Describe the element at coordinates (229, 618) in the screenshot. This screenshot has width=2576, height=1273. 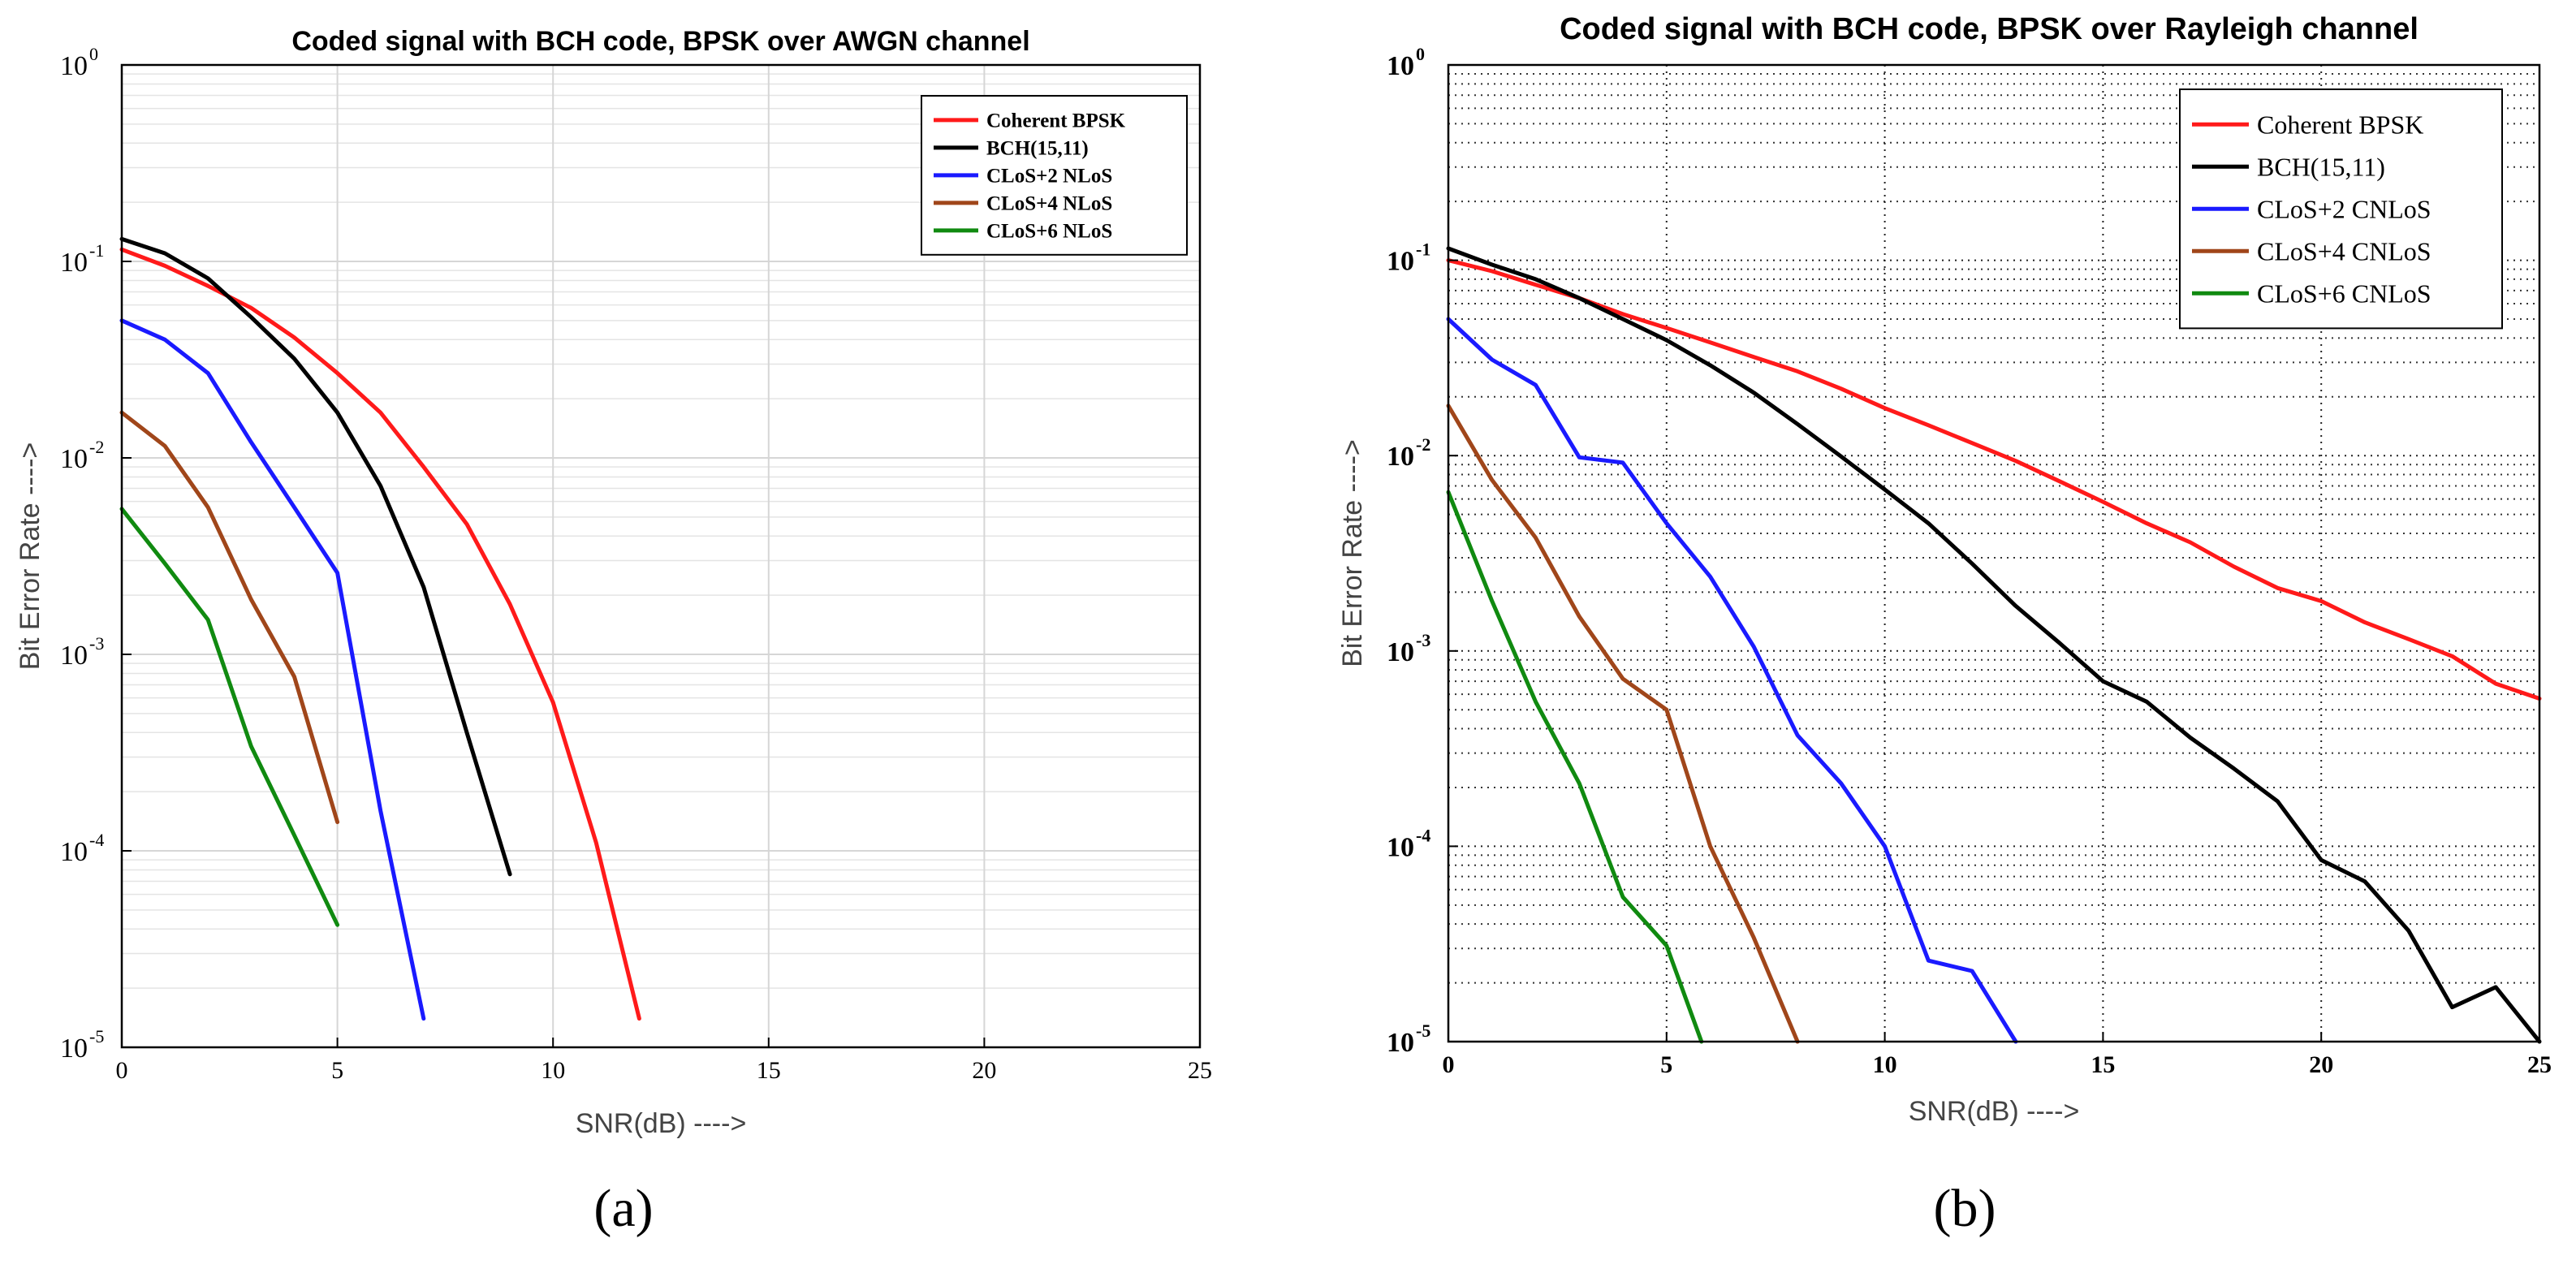
I see `series-line-clos-4-nlos` at that location.